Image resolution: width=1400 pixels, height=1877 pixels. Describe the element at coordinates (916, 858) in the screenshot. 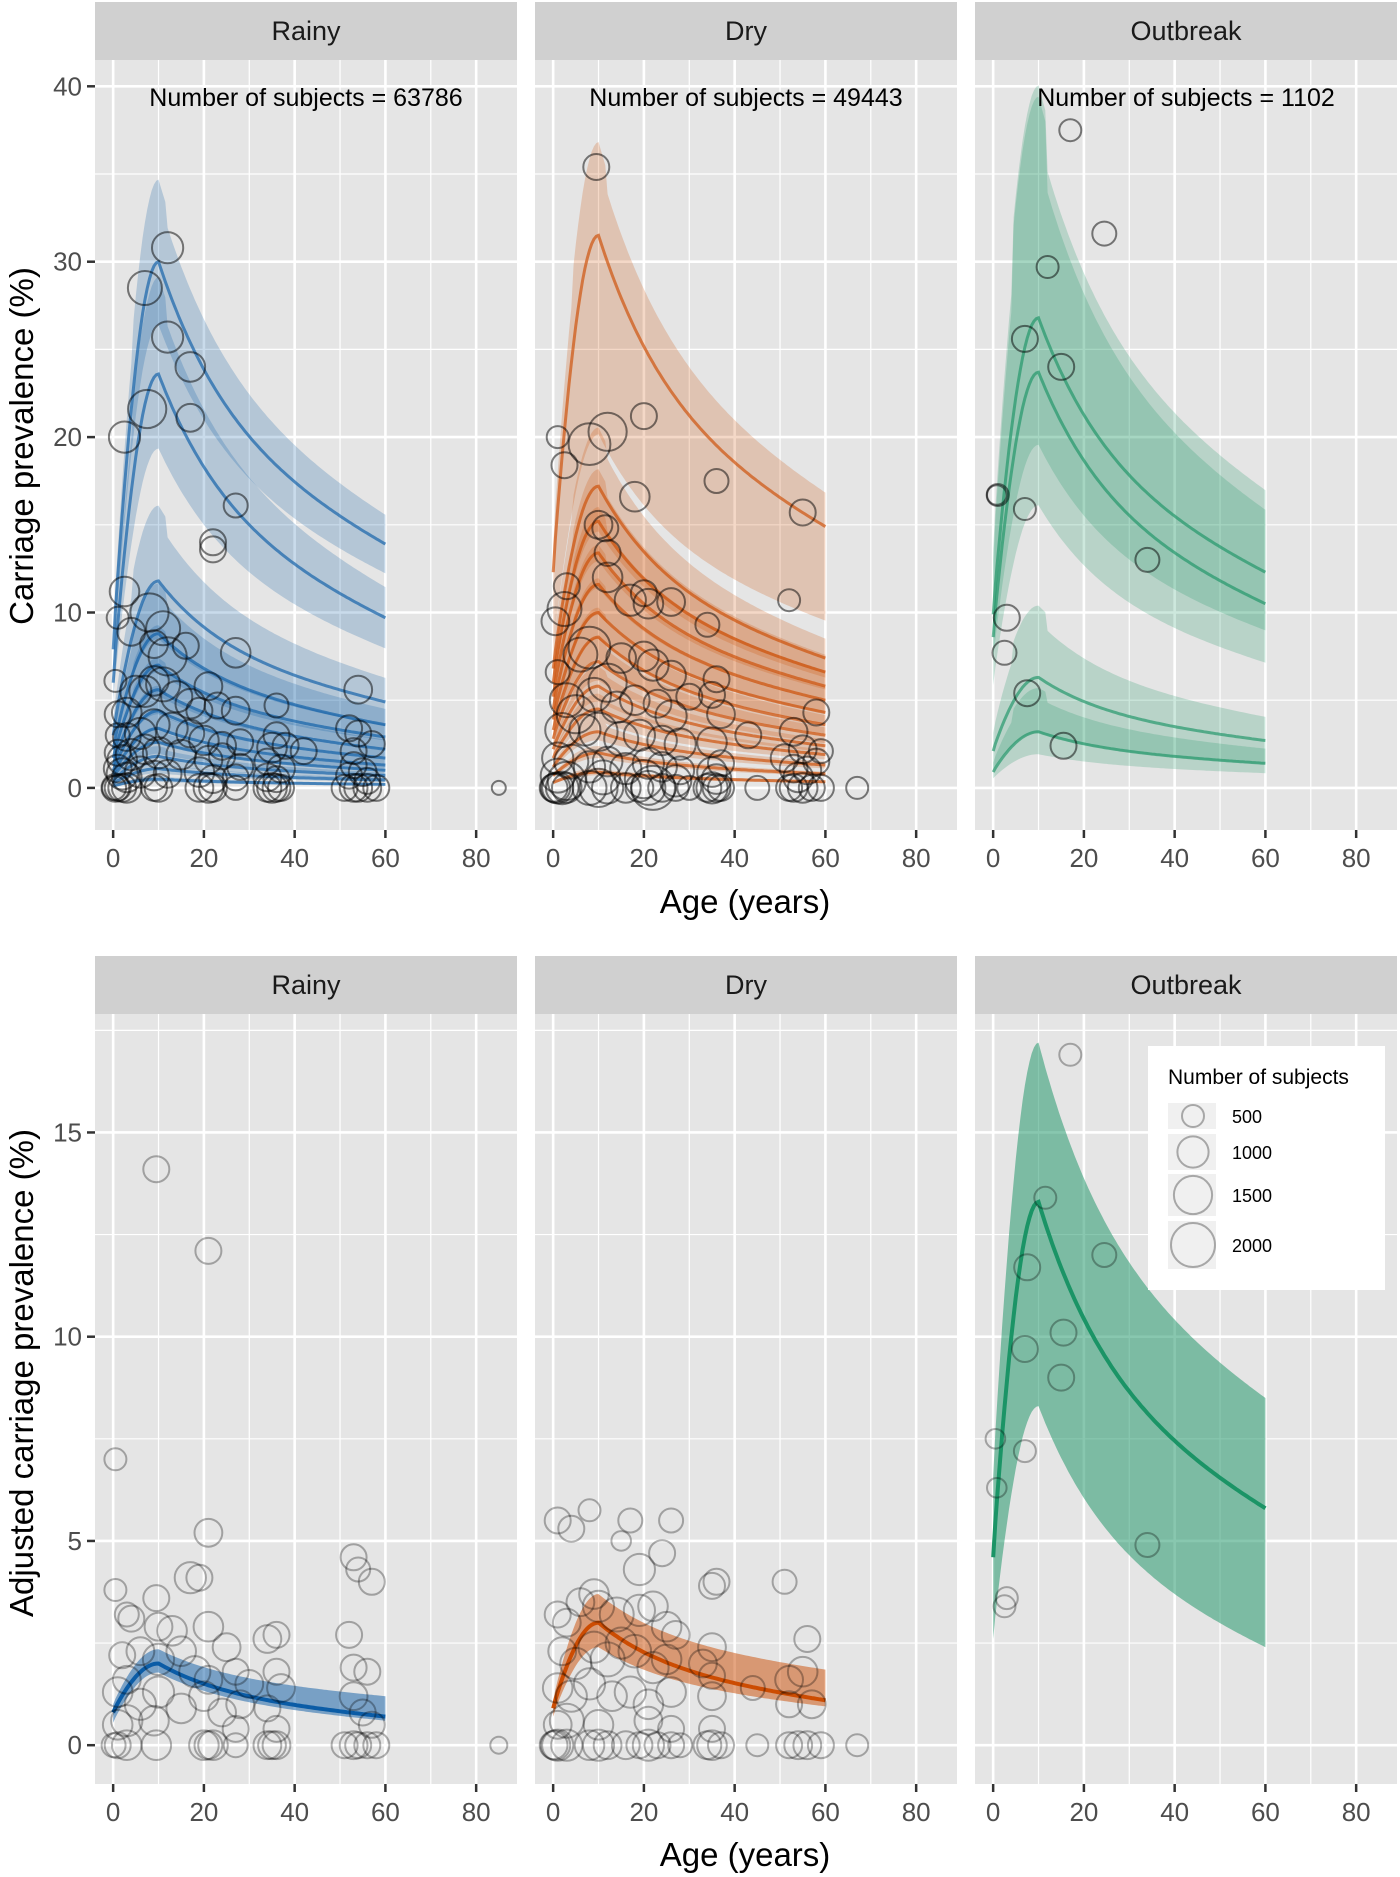

I see `x-tick-label: 80` at that location.